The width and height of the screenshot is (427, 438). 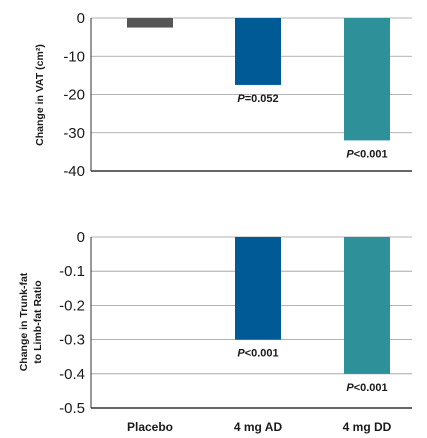 What do you see at coordinates (150, 23) in the screenshot?
I see `vat-bar-placebo` at bounding box center [150, 23].